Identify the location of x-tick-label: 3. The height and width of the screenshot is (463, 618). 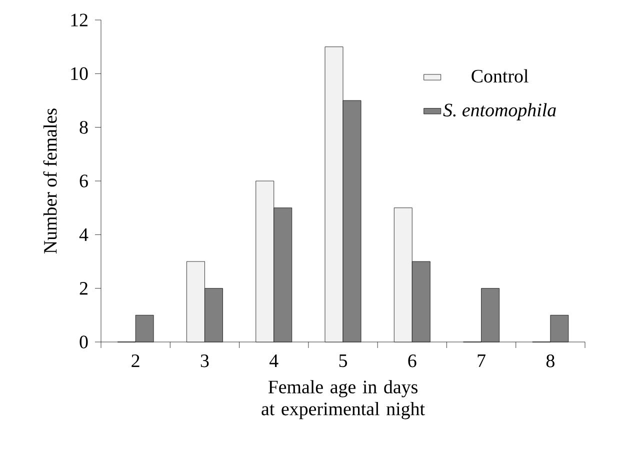
(204, 361).